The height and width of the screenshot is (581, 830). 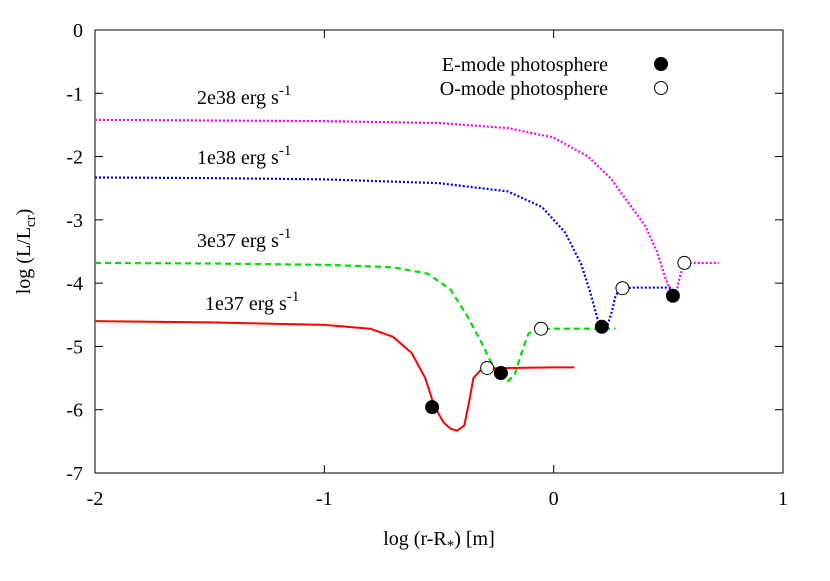 I want to click on x-tick-label: -1, so click(x=324, y=499).